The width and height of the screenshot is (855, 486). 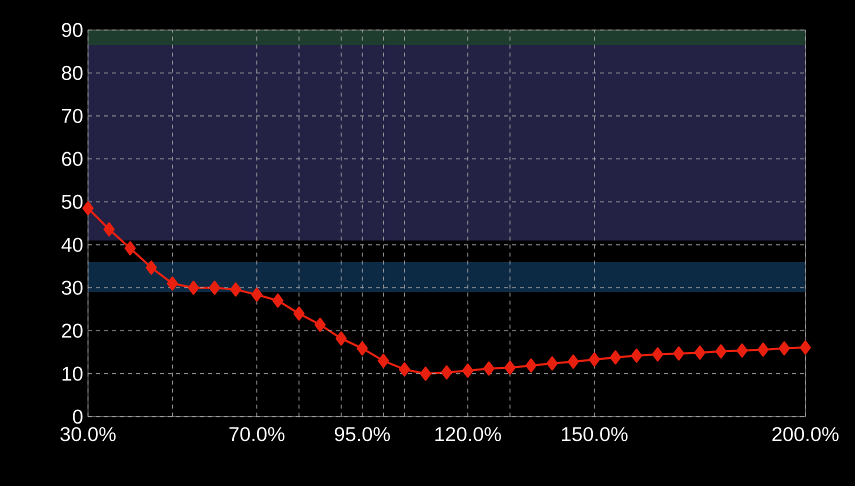 I want to click on x-tick-label: 150.0%, so click(x=595, y=434).